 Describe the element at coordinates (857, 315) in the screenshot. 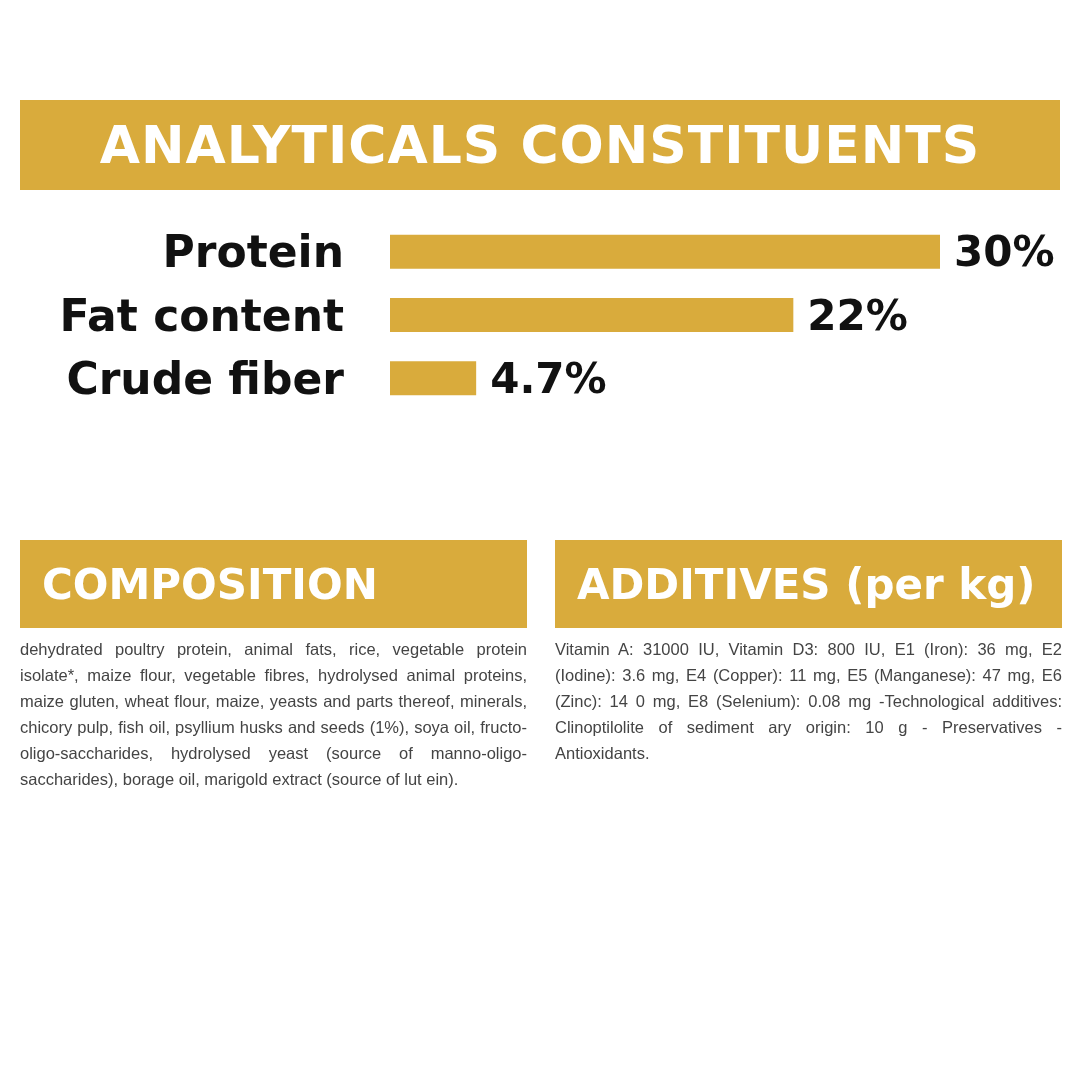

I see `data-label: 22%` at that location.